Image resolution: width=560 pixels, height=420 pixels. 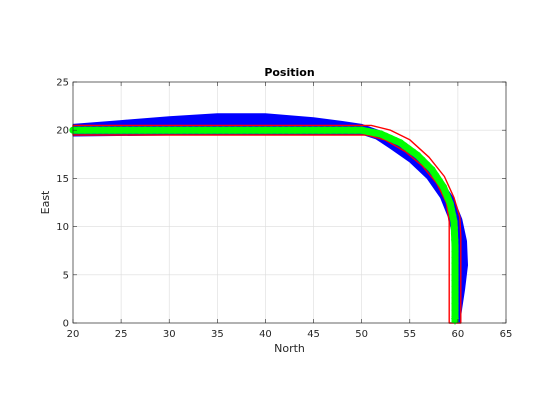 I want to click on x-axis-title: North, so click(x=289, y=348).